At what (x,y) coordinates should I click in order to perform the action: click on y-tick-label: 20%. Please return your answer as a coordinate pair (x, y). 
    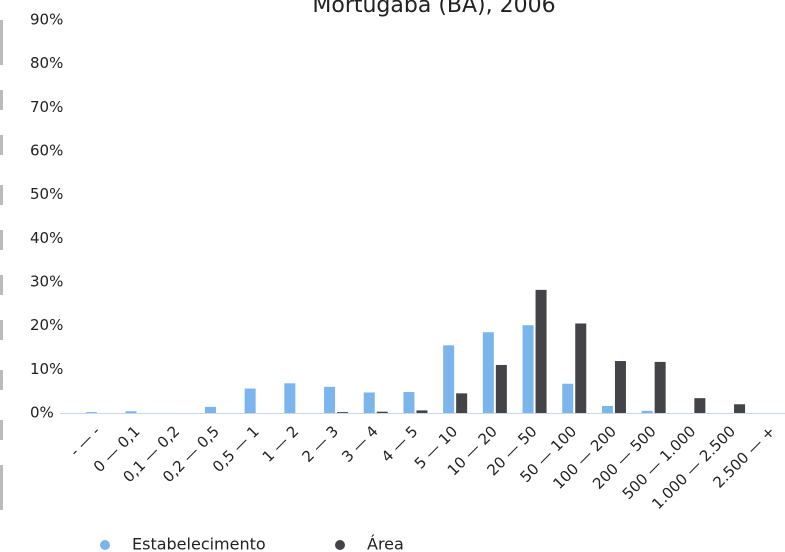
    Looking at the image, I should click on (46, 325).